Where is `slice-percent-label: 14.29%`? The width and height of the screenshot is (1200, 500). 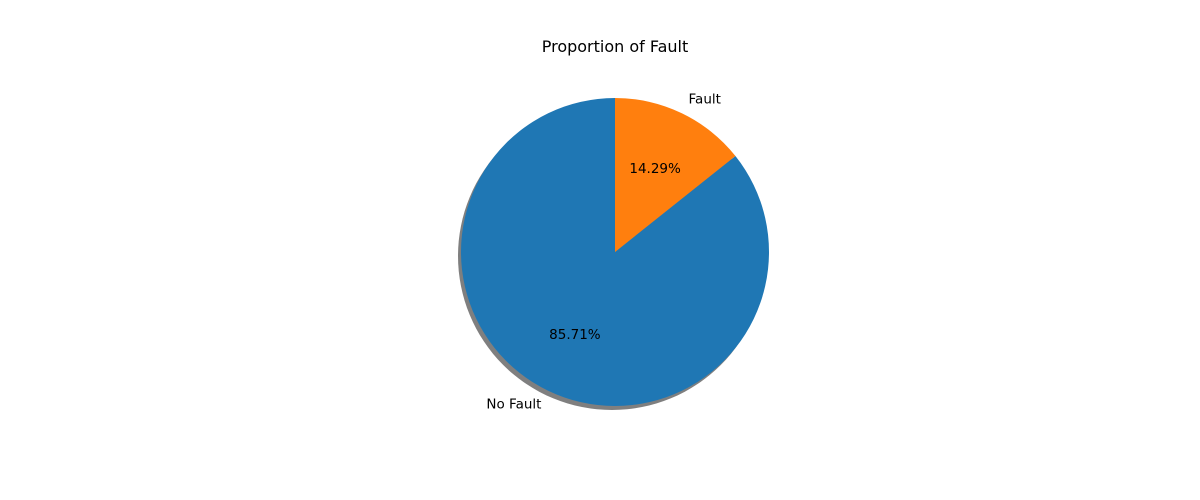 slice-percent-label: 14.29% is located at coordinates (655, 169).